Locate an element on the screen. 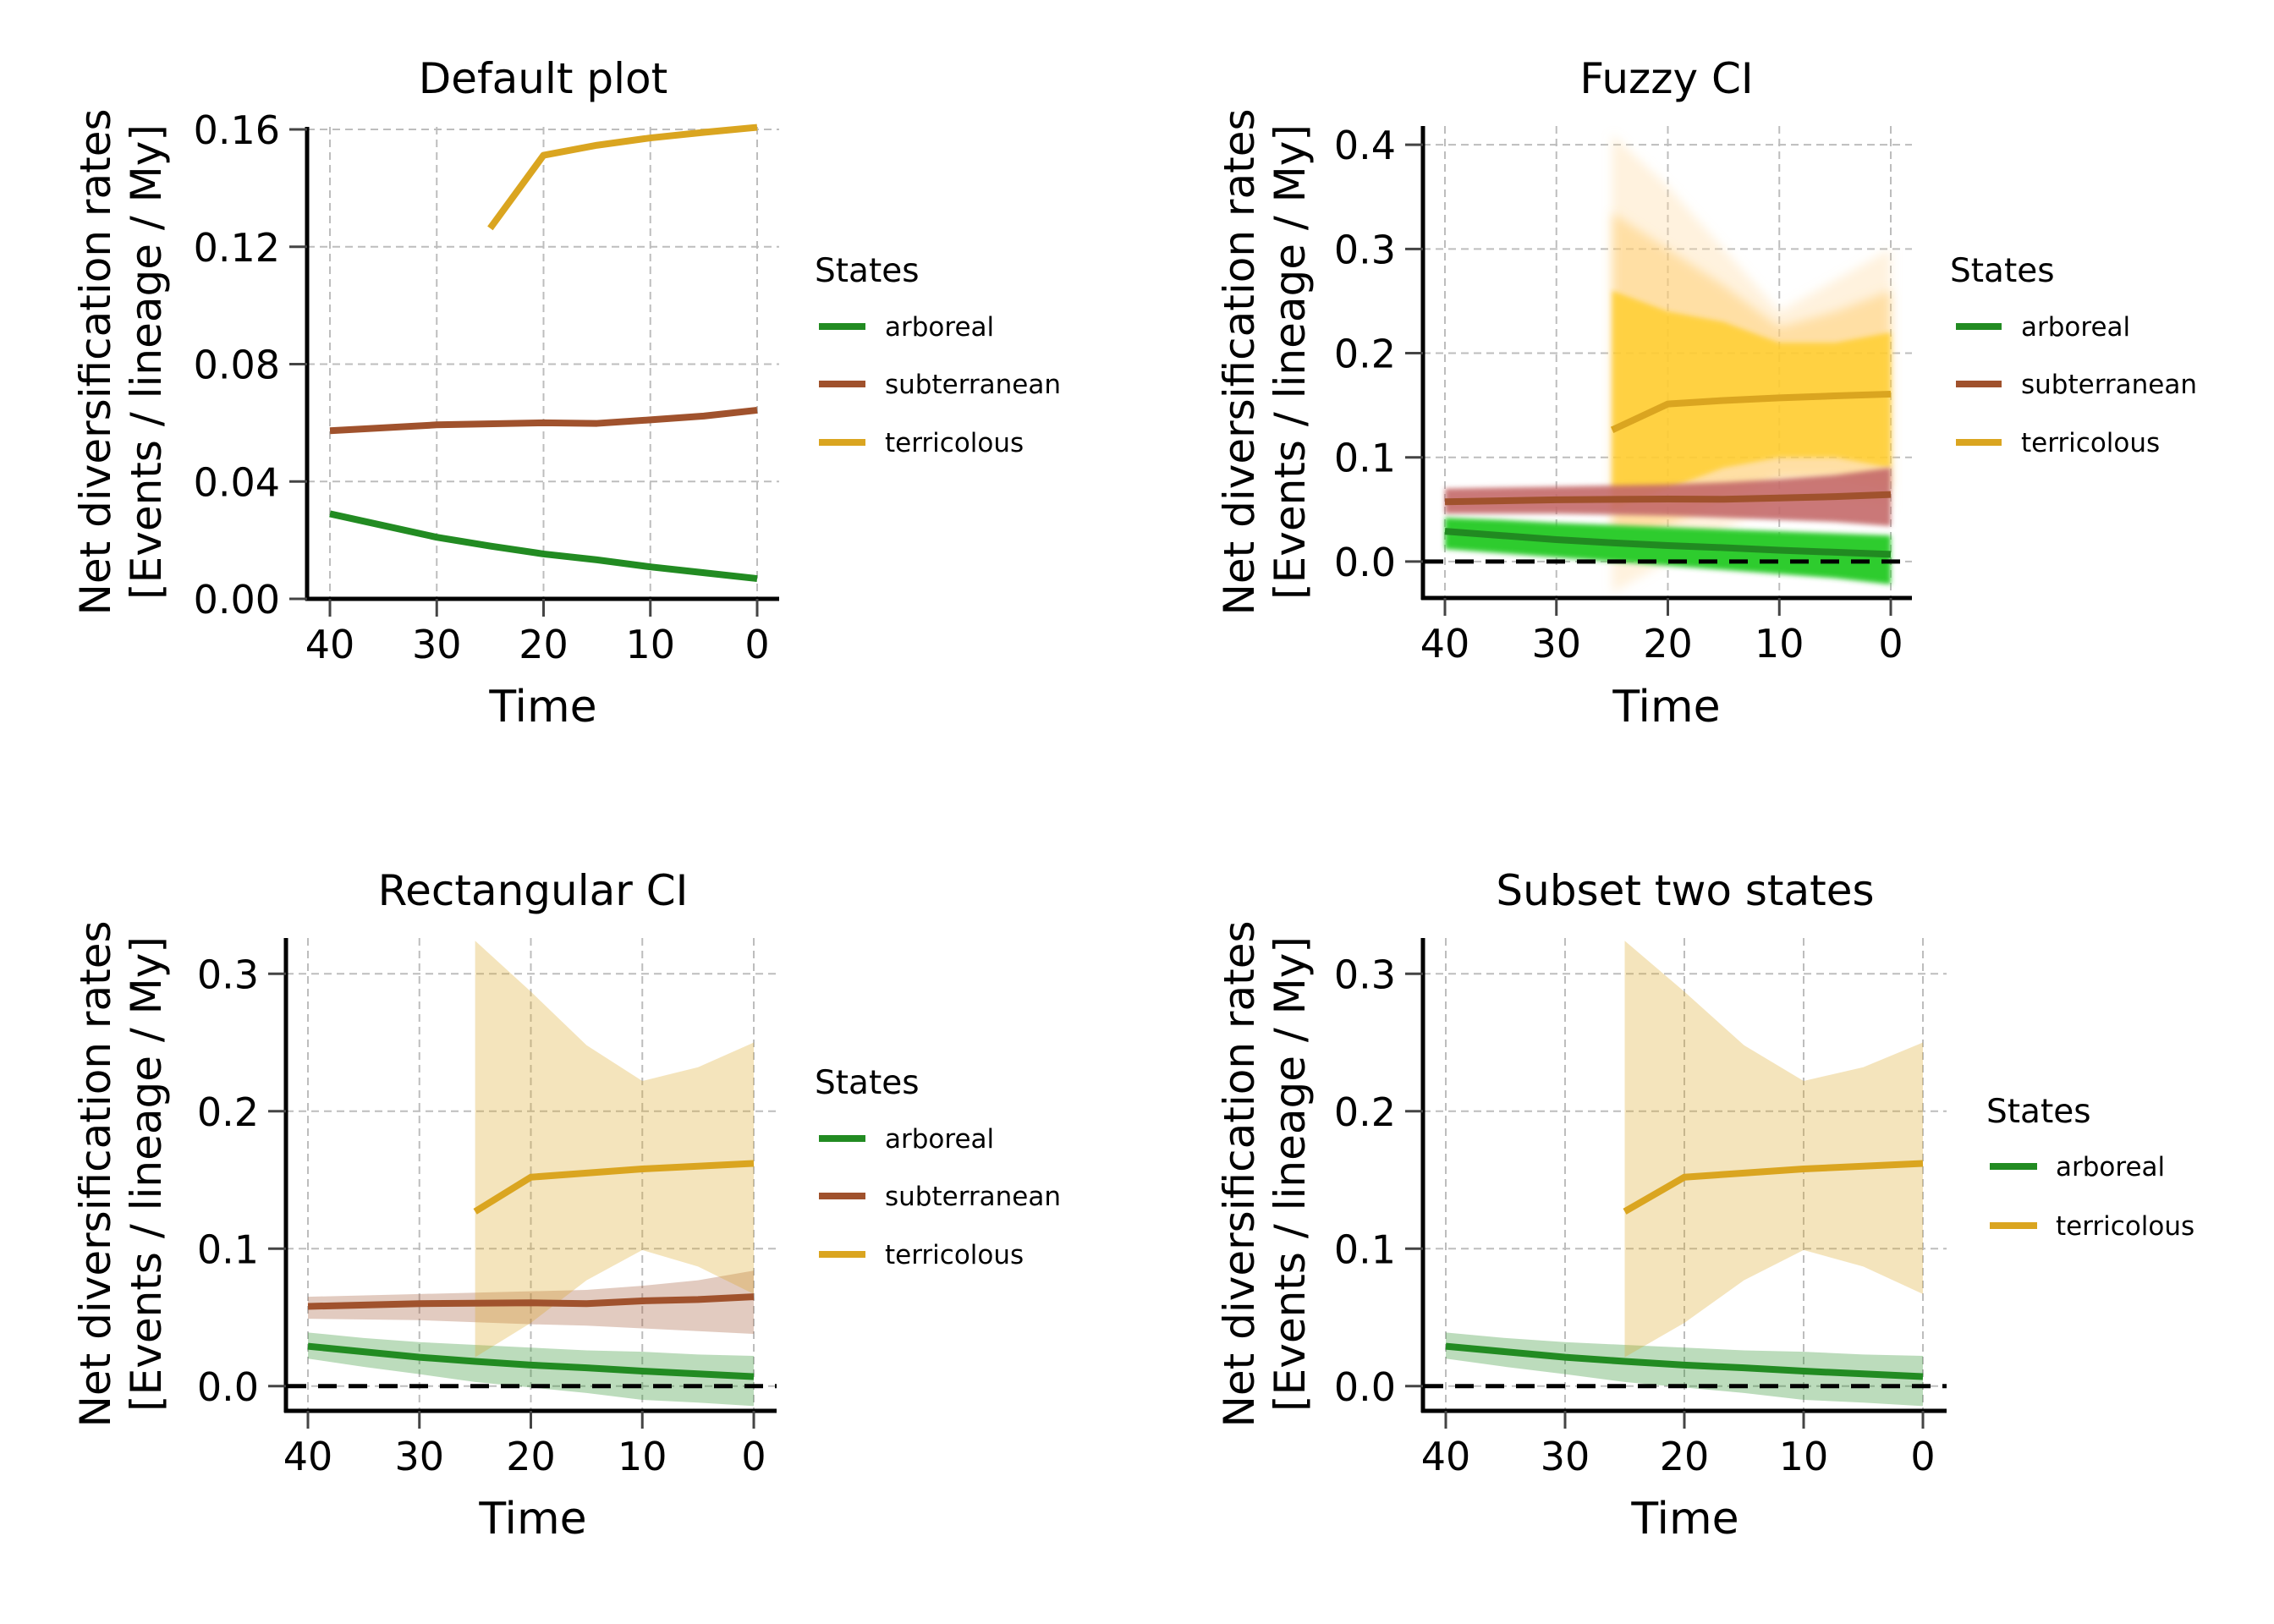 The image size is (2274, 1624). panel-title: Subset two states is located at coordinates (1685, 890).